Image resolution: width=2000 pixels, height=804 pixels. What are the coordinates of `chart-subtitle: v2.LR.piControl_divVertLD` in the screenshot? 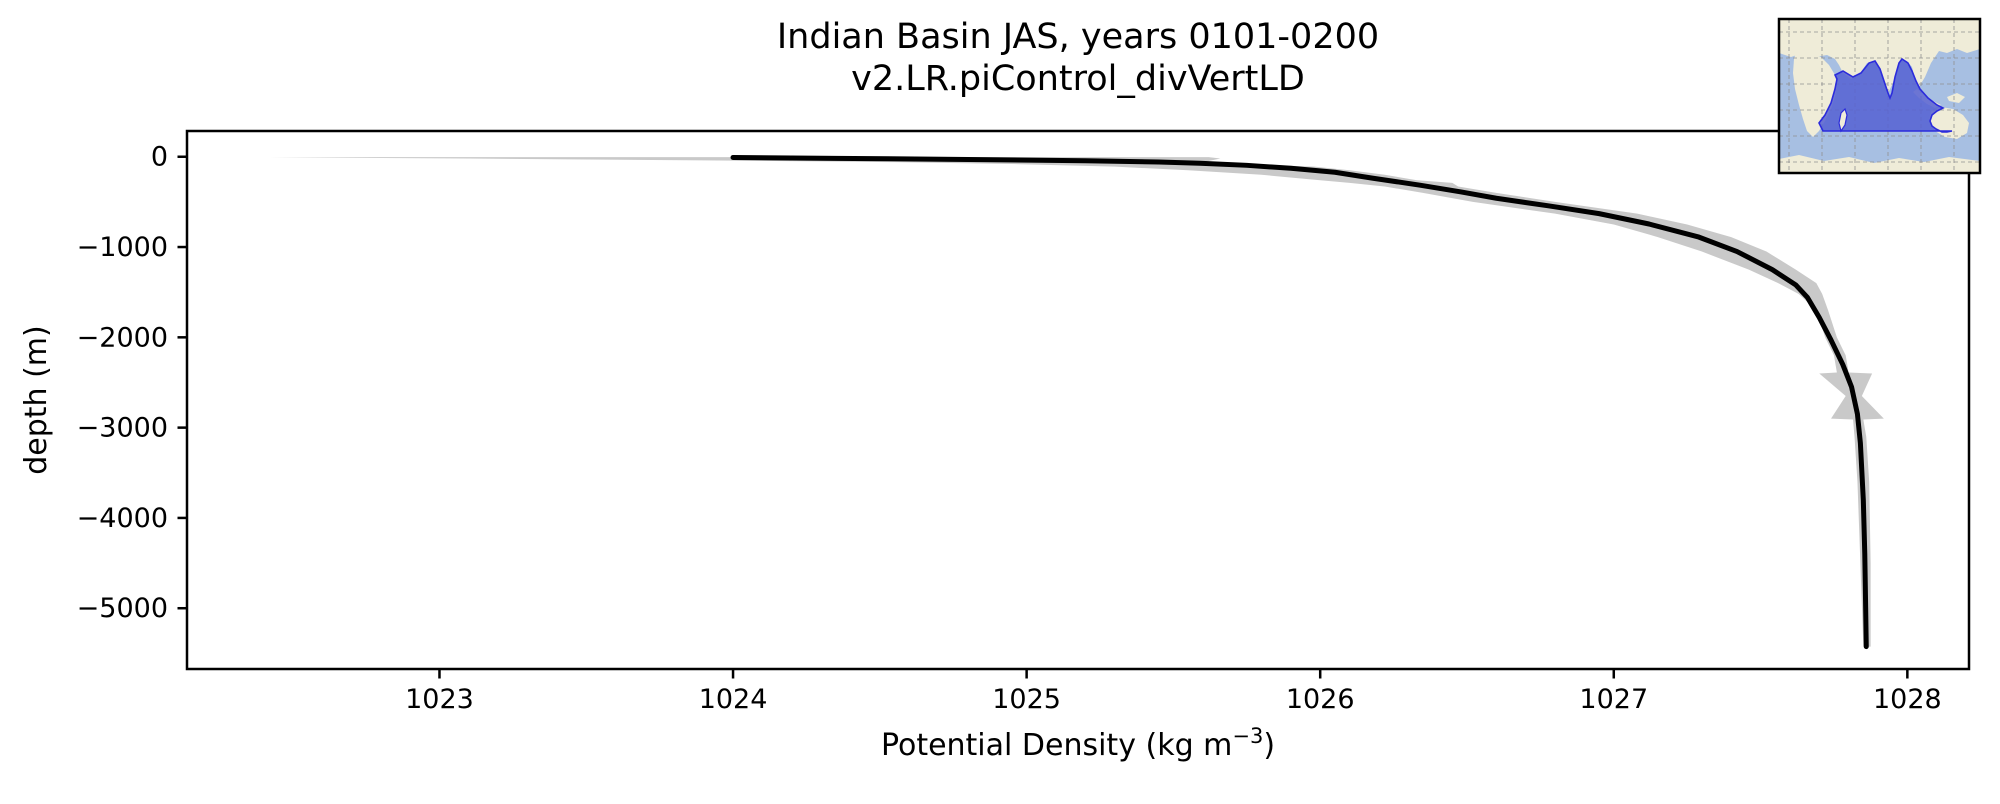 It's located at (1078, 79).